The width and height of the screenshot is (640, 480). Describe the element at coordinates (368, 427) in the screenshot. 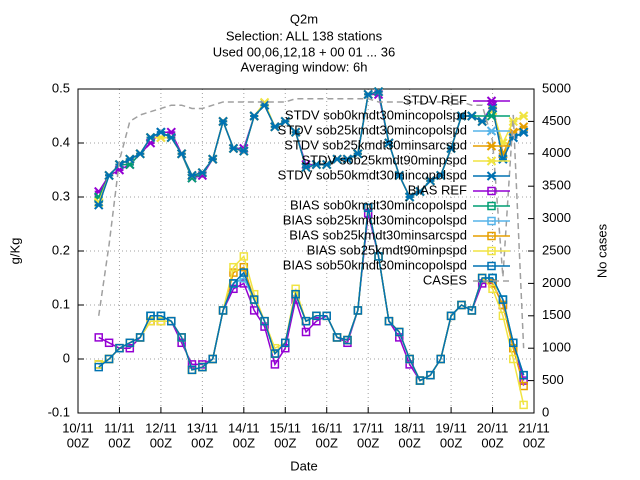

I see `x-tick-label: 17/11` at that location.